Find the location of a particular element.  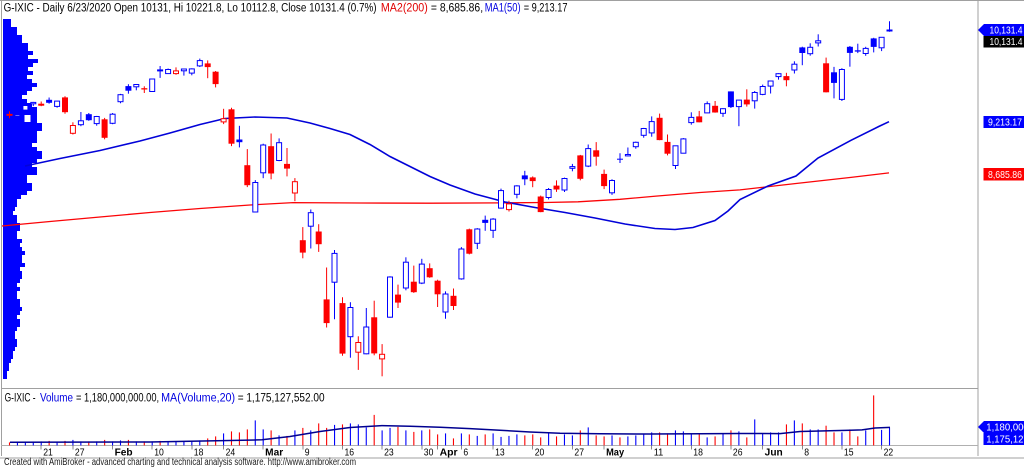

svg-text: 1,175,127,552 is located at coordinates (1005, 440).